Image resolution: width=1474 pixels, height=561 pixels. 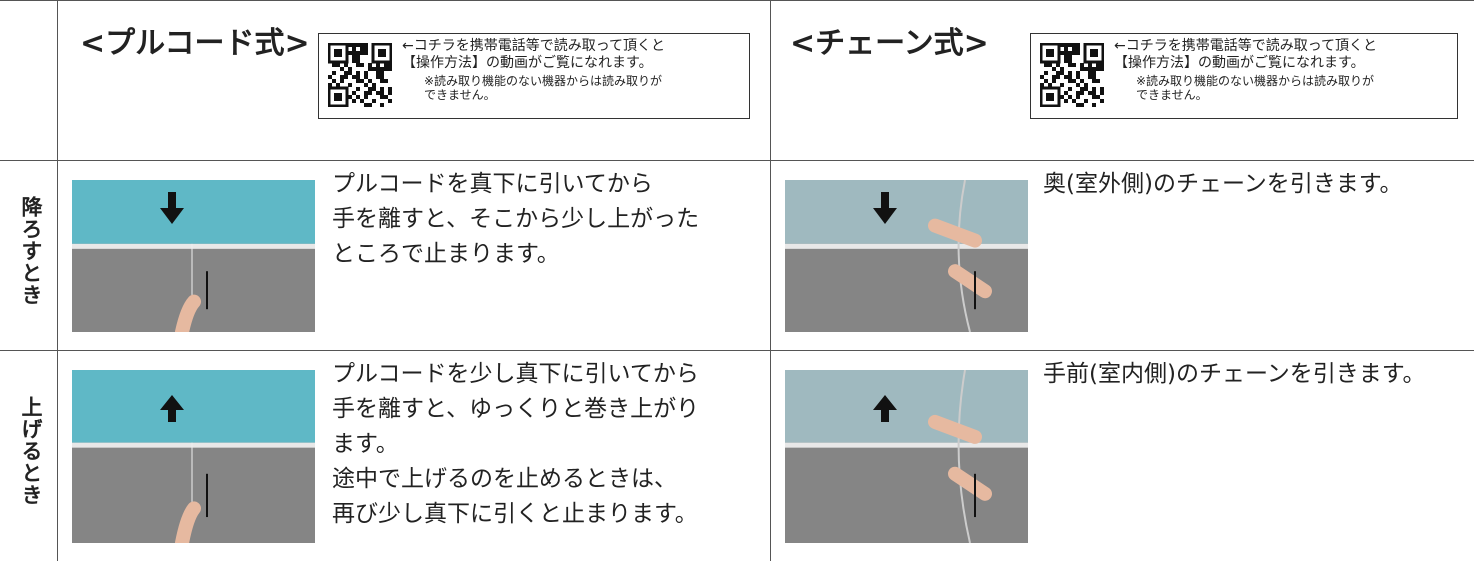 What do you see at coordinates (889, 43) in the screenshot?
I see `header-title: <チェーン式>` at bounding box center [889, 43].